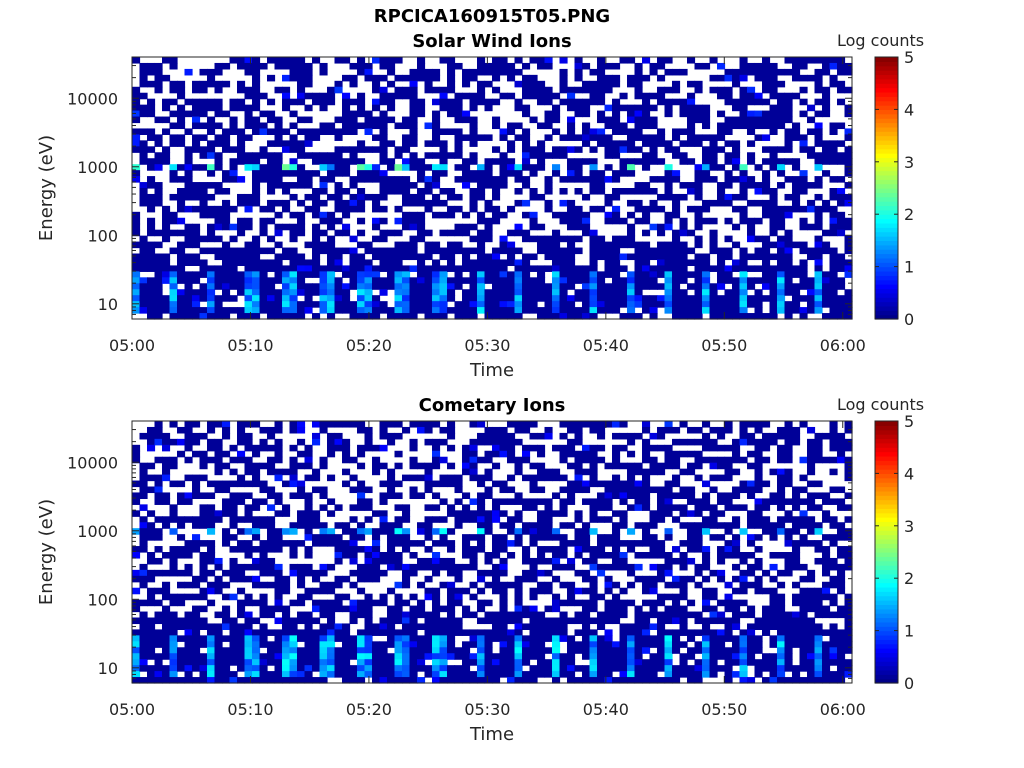  I want to click on colorbar-segment, so click(886, 260).